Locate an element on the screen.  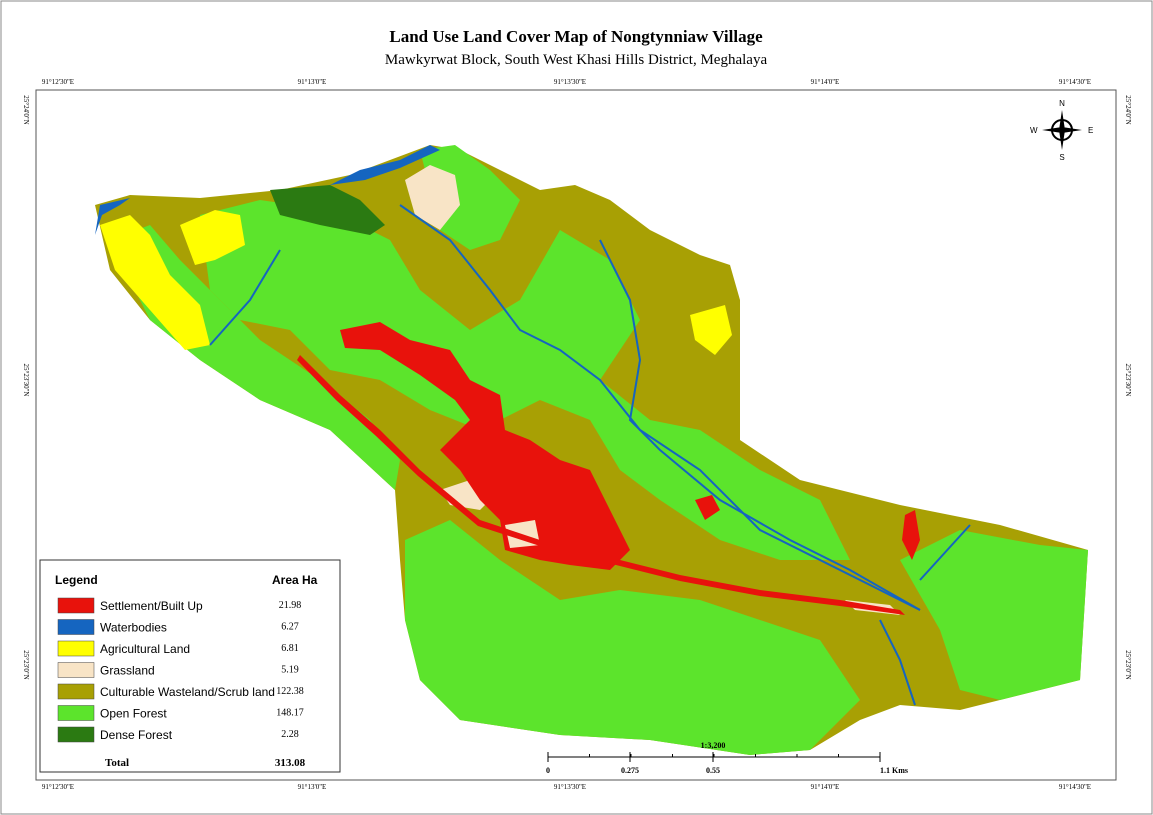
coord-top: 91°12'30"E is located at coordinates (58, 82).